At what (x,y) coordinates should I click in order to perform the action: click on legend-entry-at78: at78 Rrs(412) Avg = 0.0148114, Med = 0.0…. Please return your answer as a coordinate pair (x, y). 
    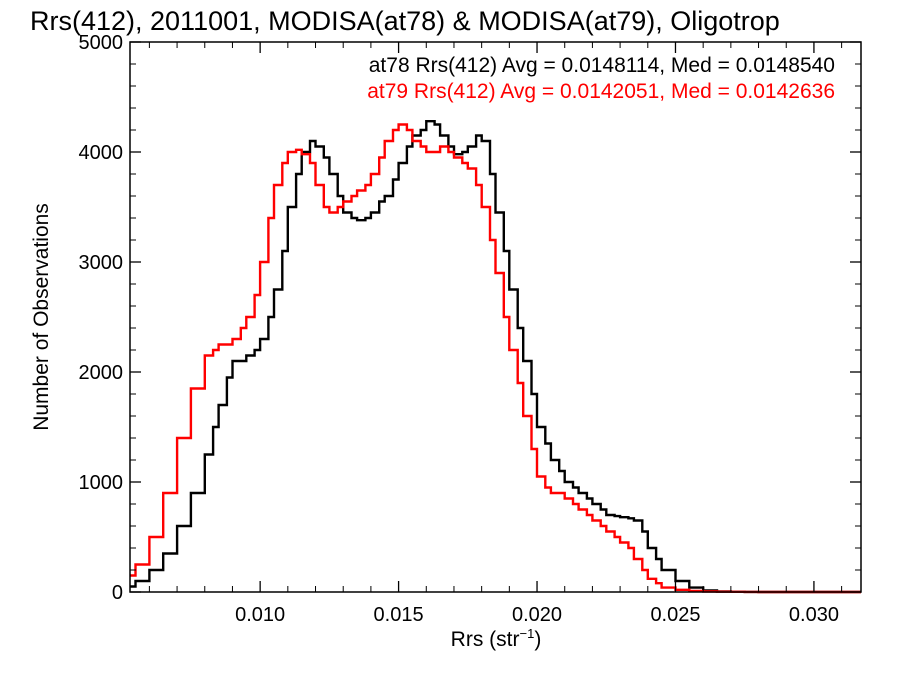
    Looking at the image, I should click on (602, 65).